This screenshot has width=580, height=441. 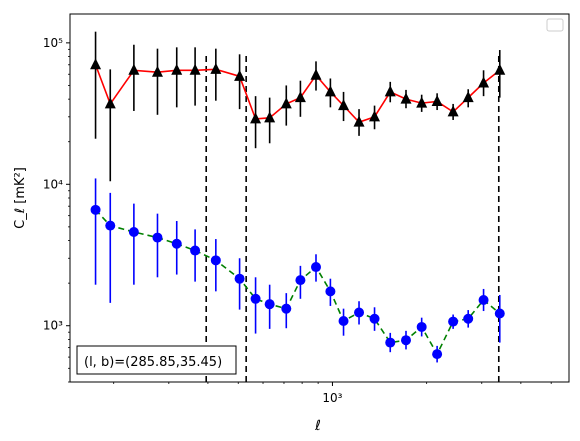 What do you see at coordinates (53, 43) in the screenshot?
I see `y-tick-label: 10⁵` at bounding box center [53, 43].